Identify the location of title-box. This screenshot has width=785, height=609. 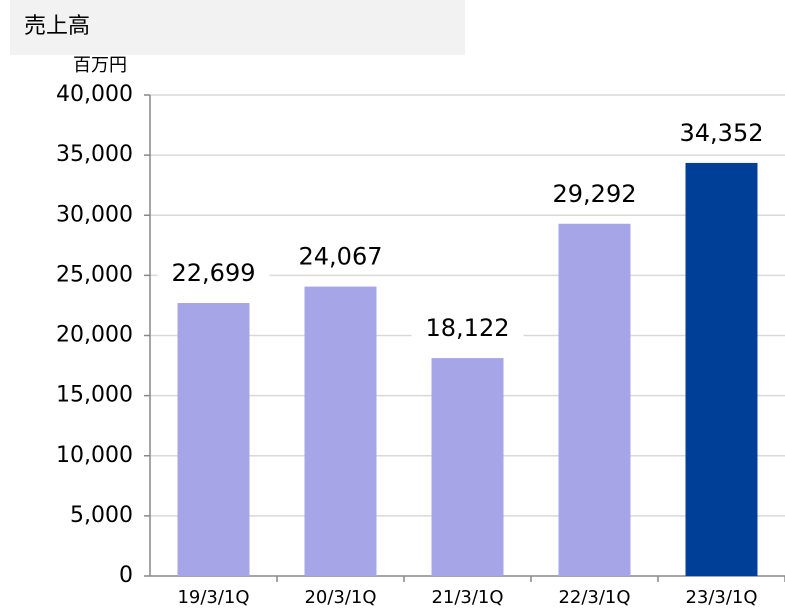
(237, 27).